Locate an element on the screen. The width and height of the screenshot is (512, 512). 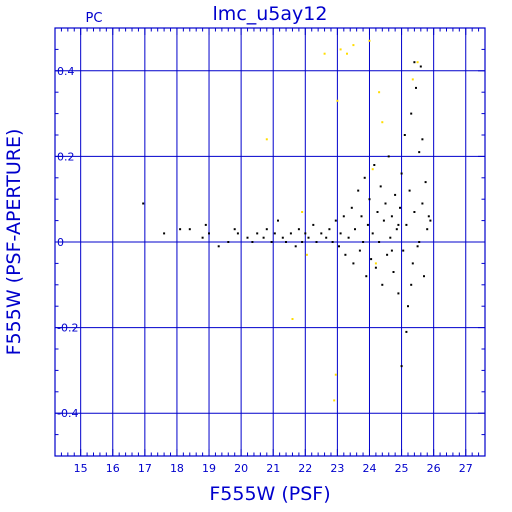
chart-corner-label: PC is located at coordinates (94, 18).